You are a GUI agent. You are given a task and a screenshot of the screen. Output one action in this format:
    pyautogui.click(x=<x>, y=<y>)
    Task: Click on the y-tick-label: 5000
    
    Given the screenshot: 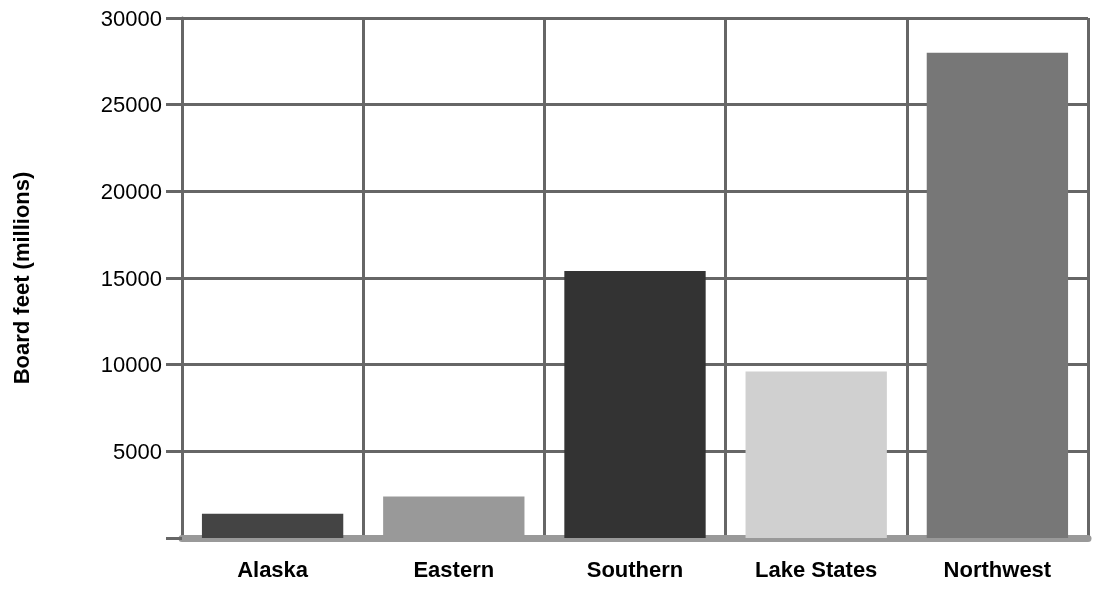 What is the action you would take?
    pyautogui.click(x=137, y=451)
    